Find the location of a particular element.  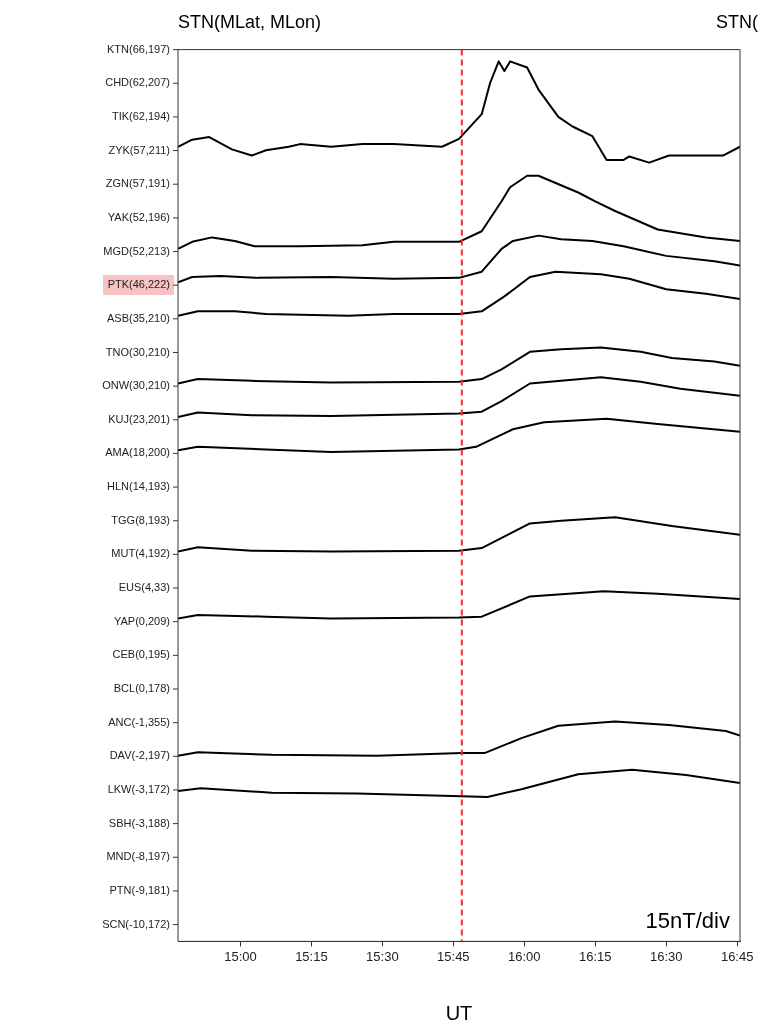

x-tick-label: 15:45 is located at coordinates (453, 956).